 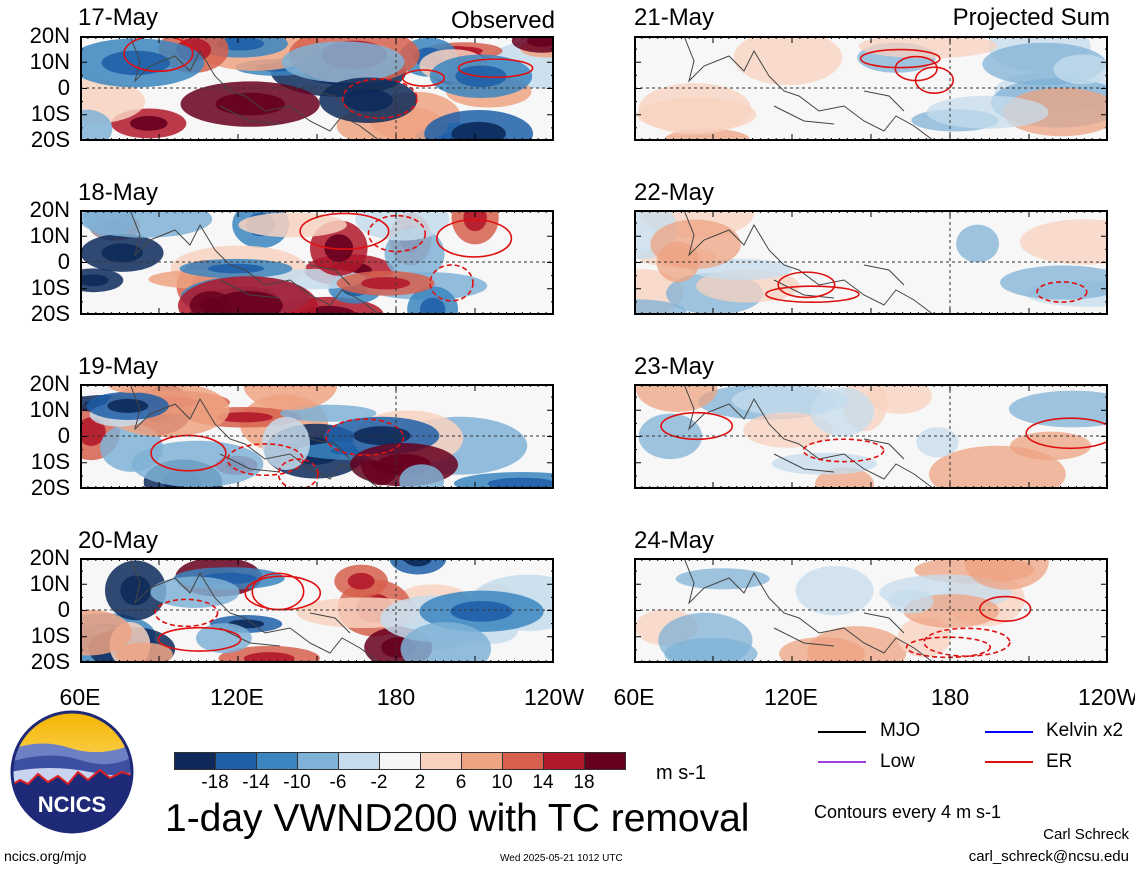 What do you see at coordinates (584, 782) in the screenshot?
I see `colorbar-tick-label: 18` at bounding box center [584, 782].